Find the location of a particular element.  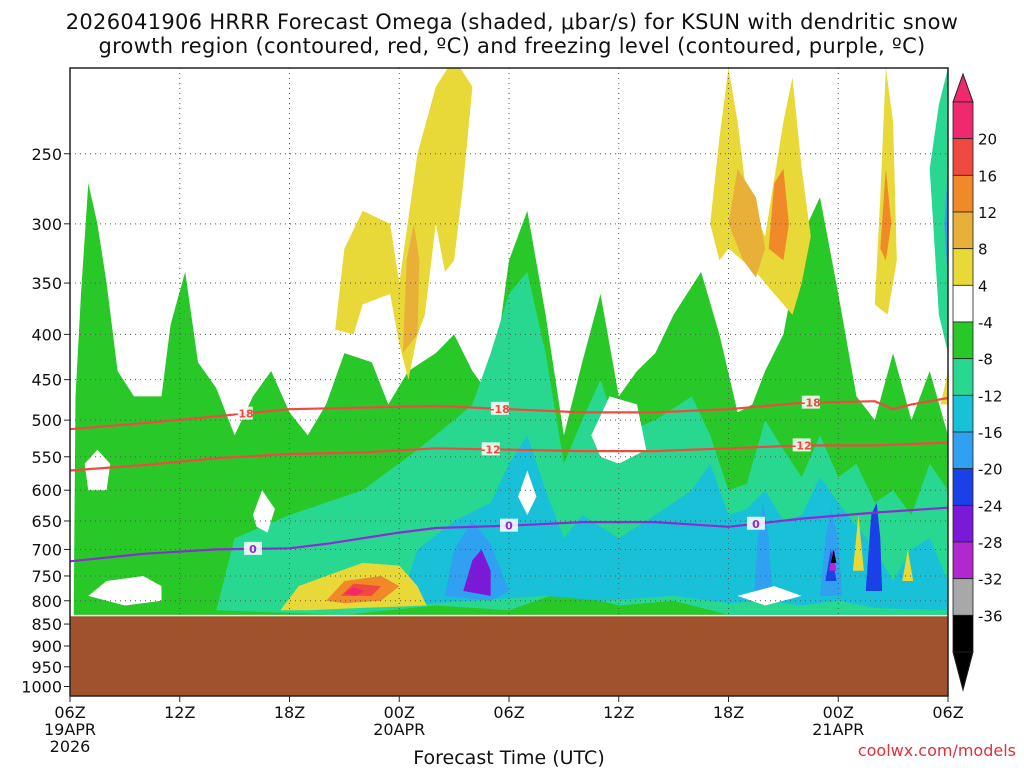

y-tick-label-550: 550 is located at coordinates (46, 457).